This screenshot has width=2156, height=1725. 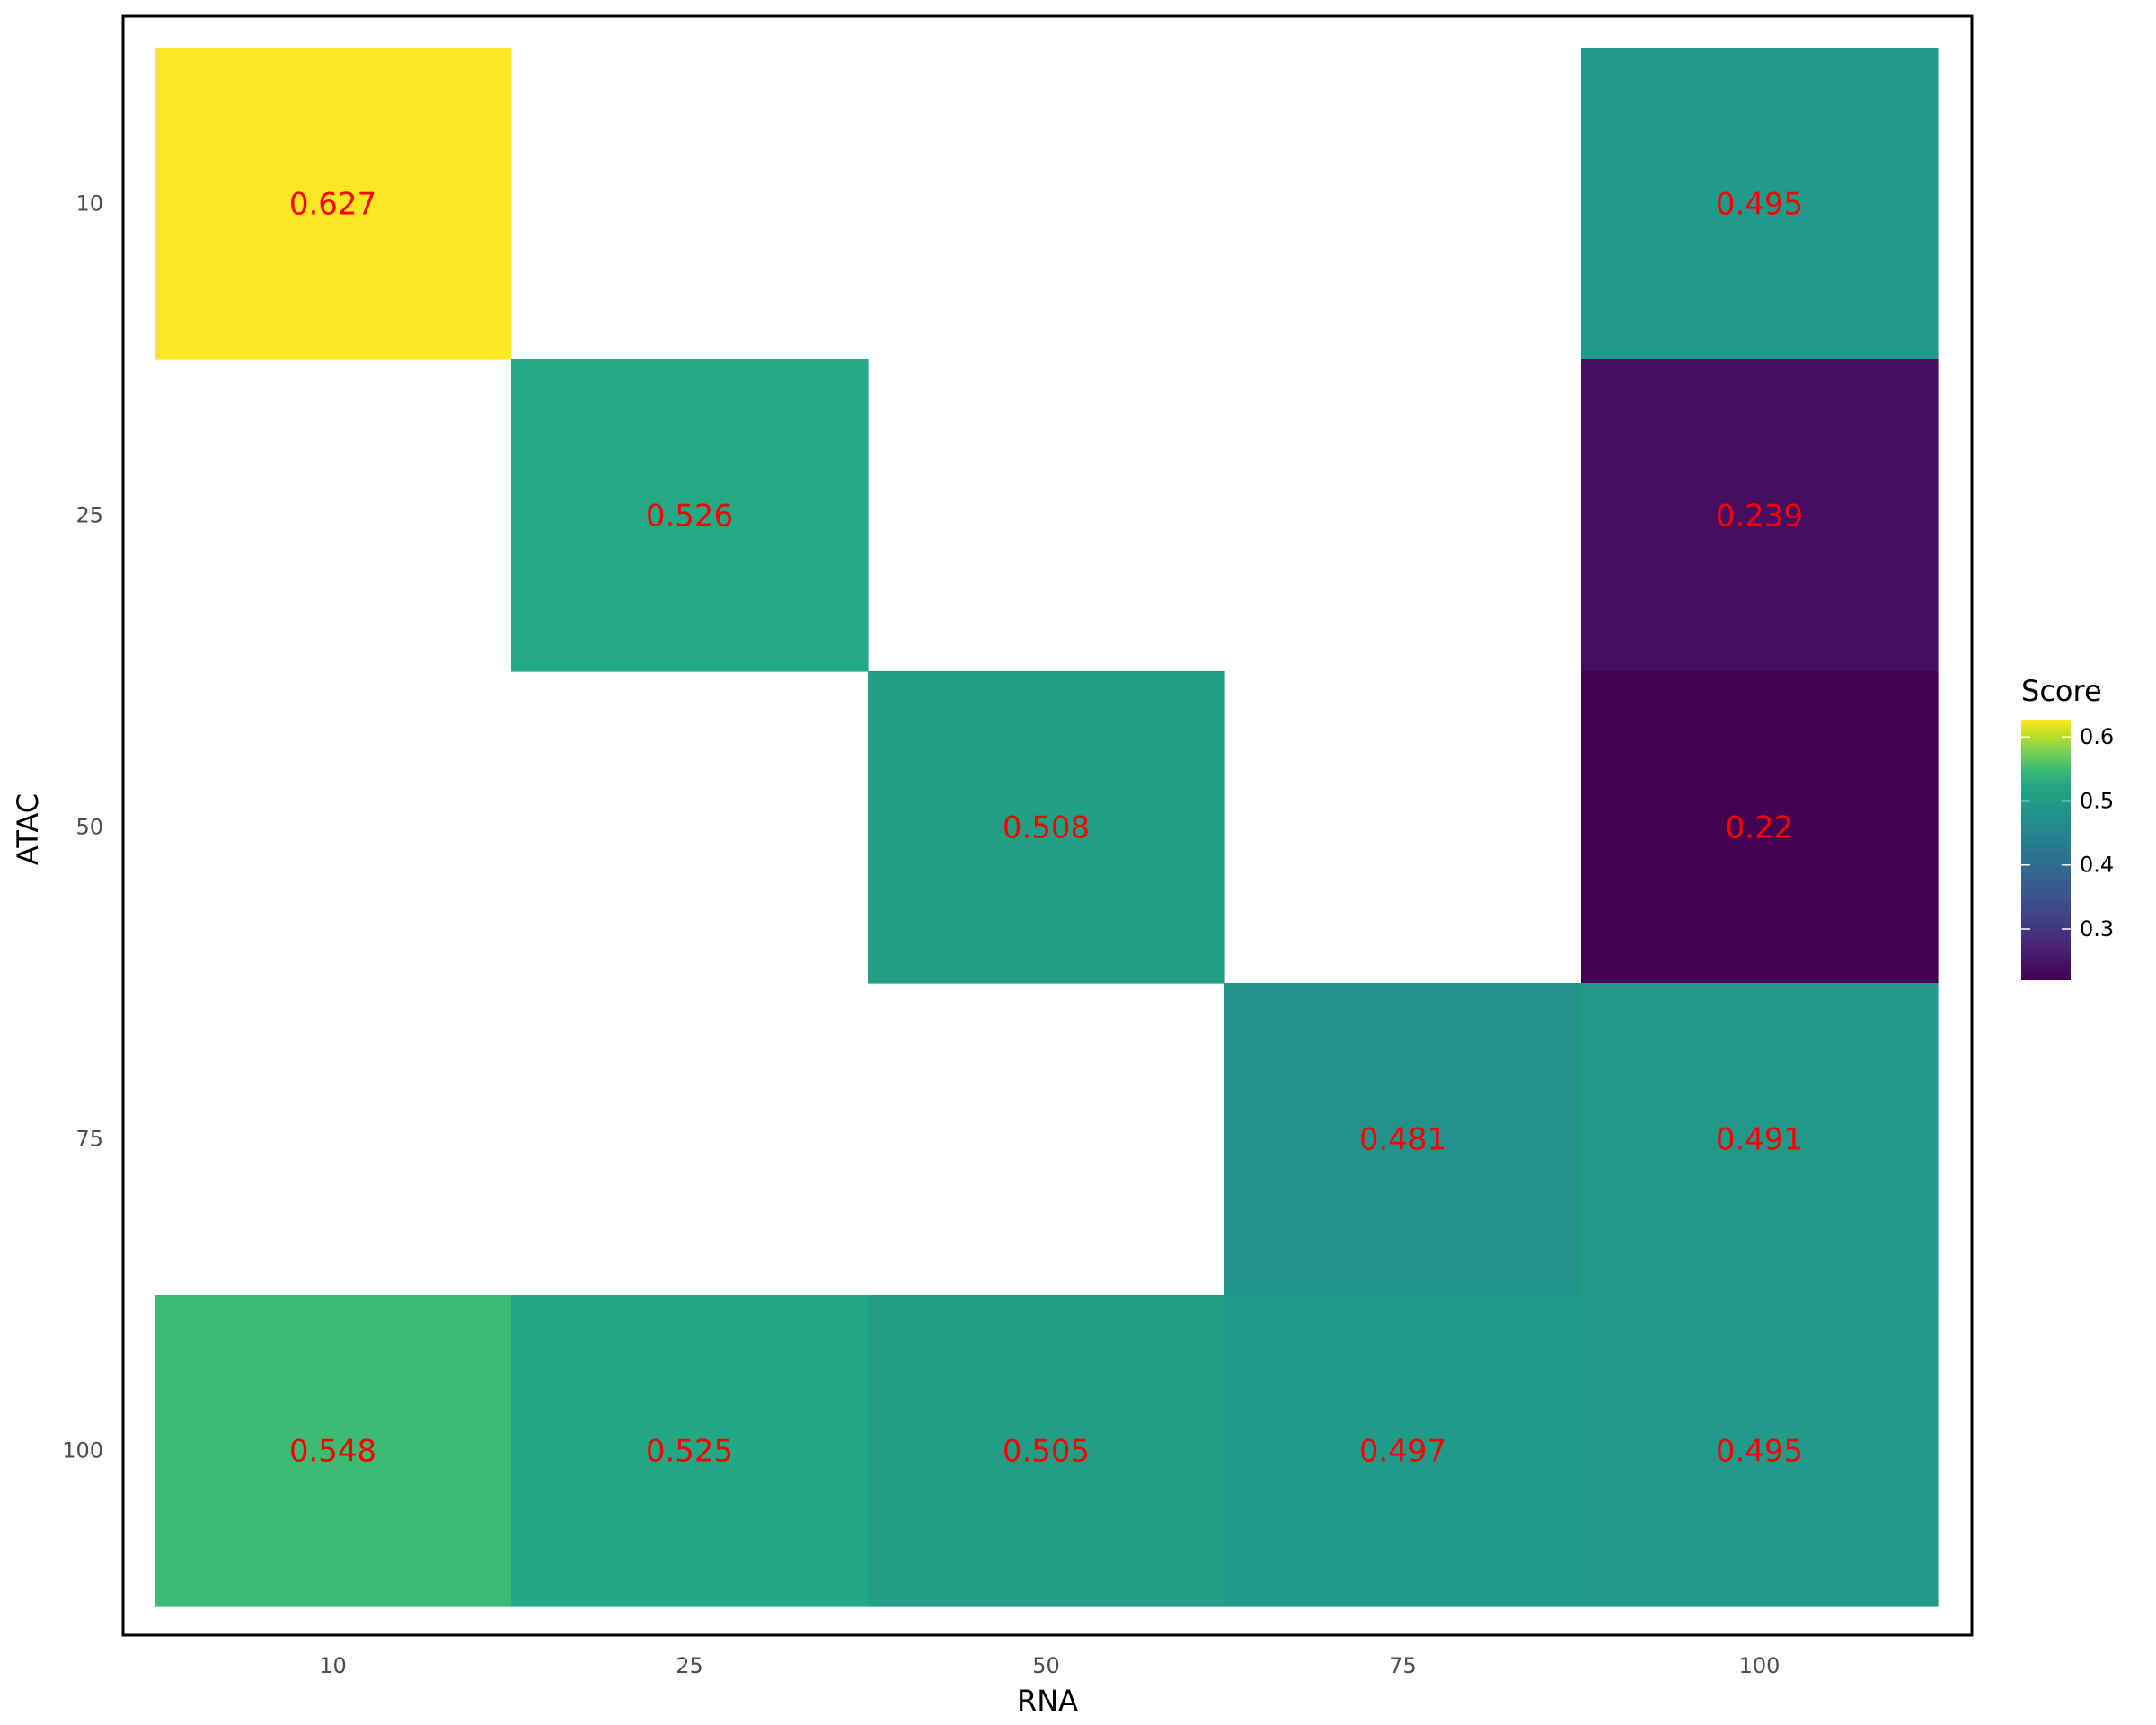 What do you see at coordinates (2097, 800) in the screenshot?
I see `legend-tick-label: 0.5` at bounding box center [2097, 800].